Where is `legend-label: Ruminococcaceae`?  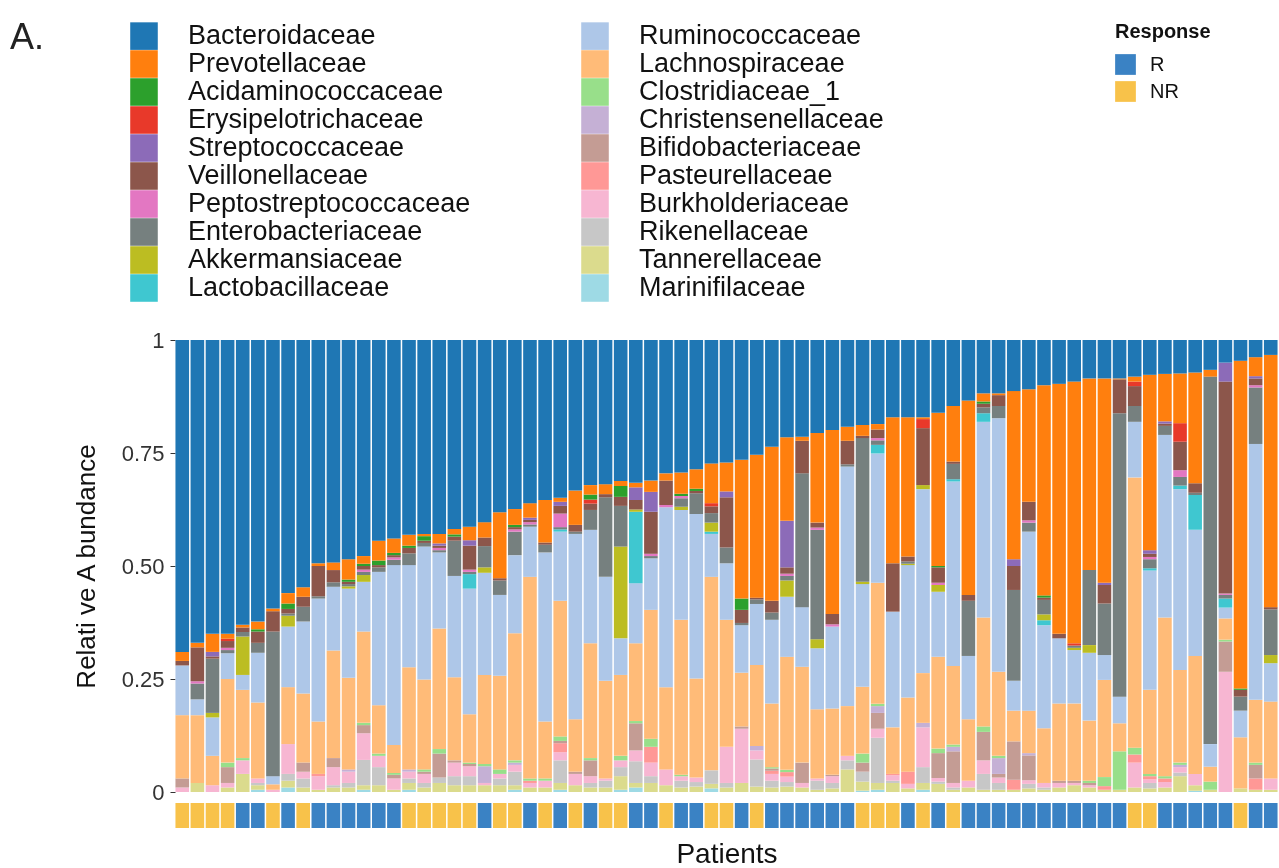
legend-label: Ruminococcaceae is located at coordinates (750, 35).